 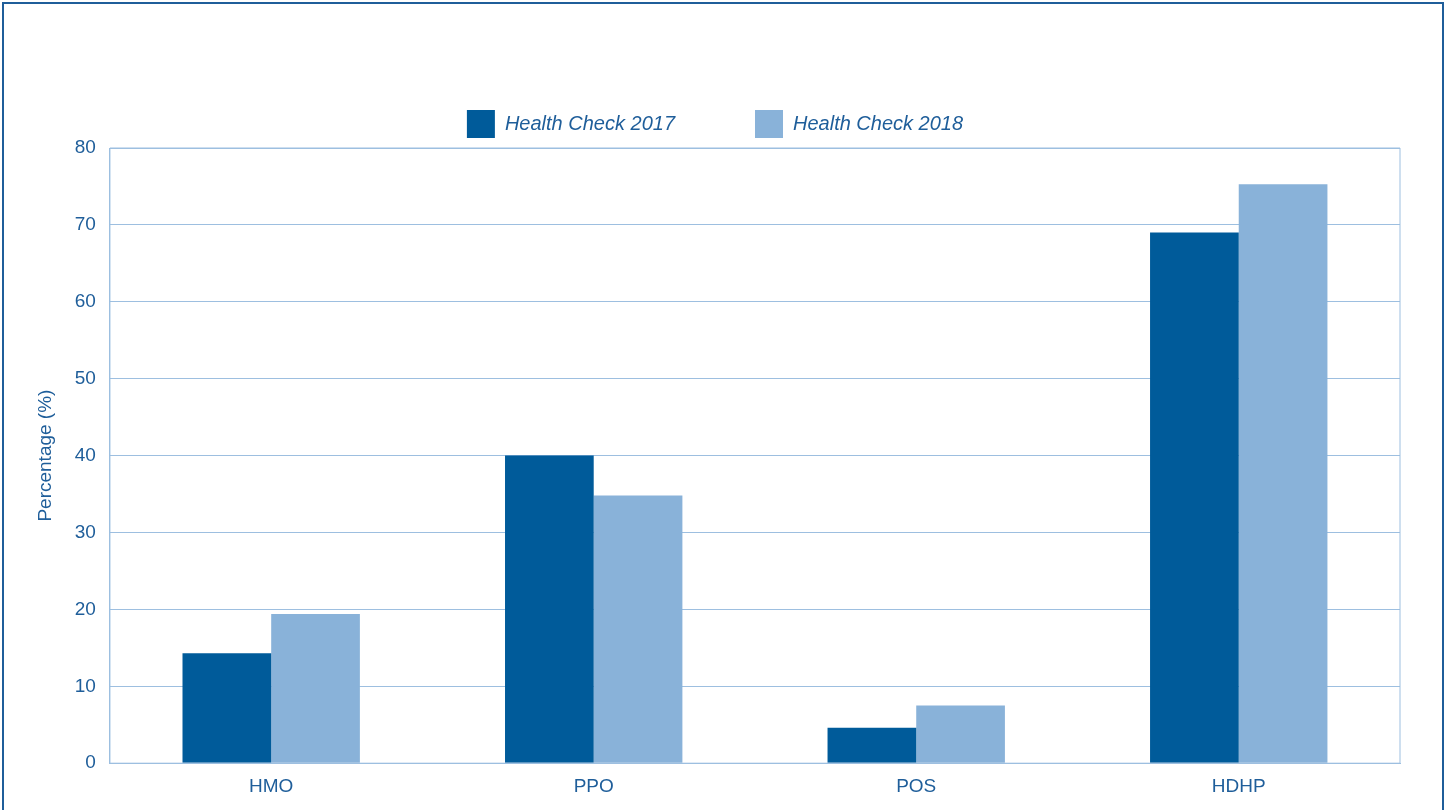 I want to click on y-tick-label: 20, so click(x=85, y=608).